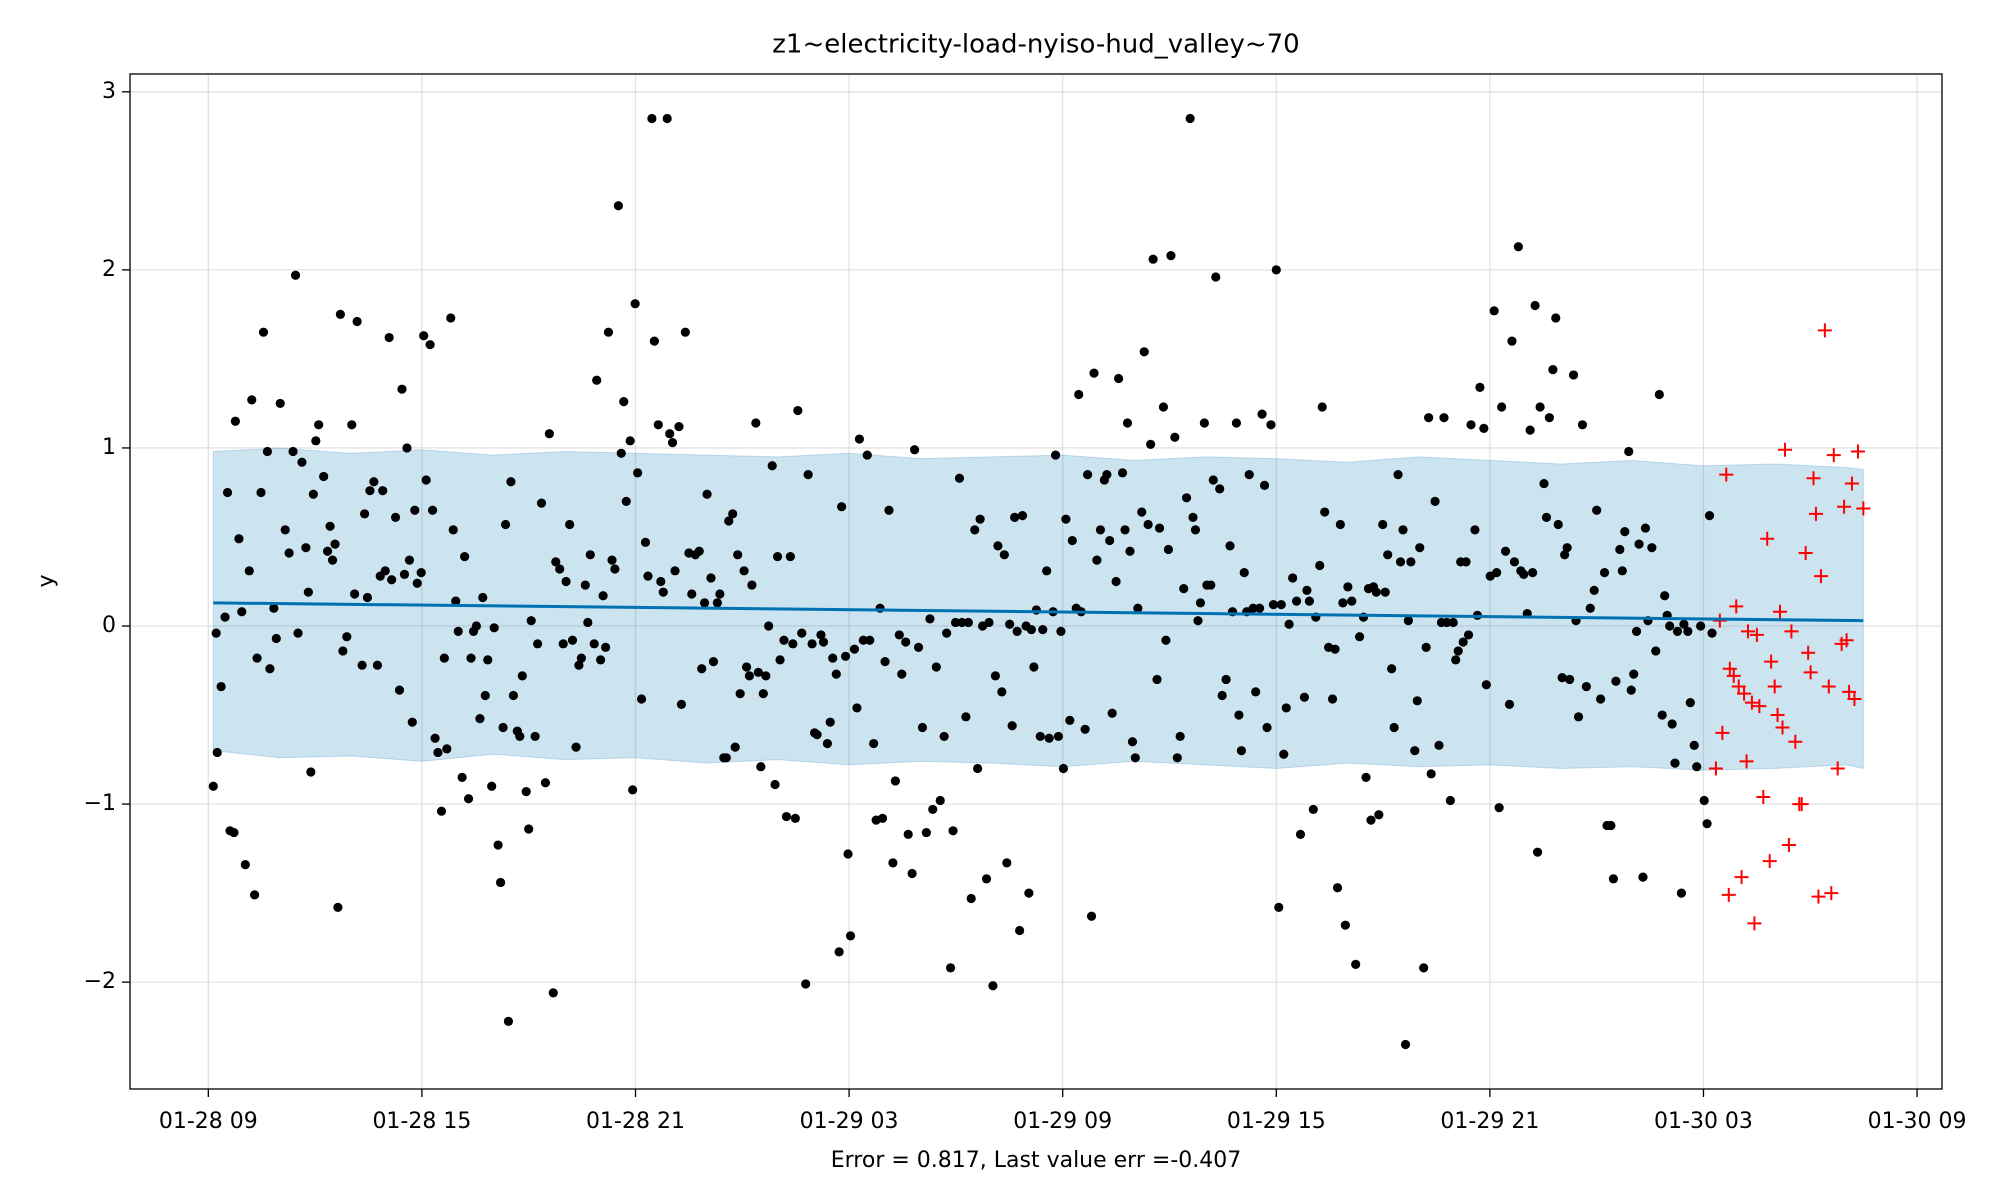 The height and width of the screenshot is (1200, 2000). I want to click on x-tick-label: 01-29 21, so click(1489, 1121).